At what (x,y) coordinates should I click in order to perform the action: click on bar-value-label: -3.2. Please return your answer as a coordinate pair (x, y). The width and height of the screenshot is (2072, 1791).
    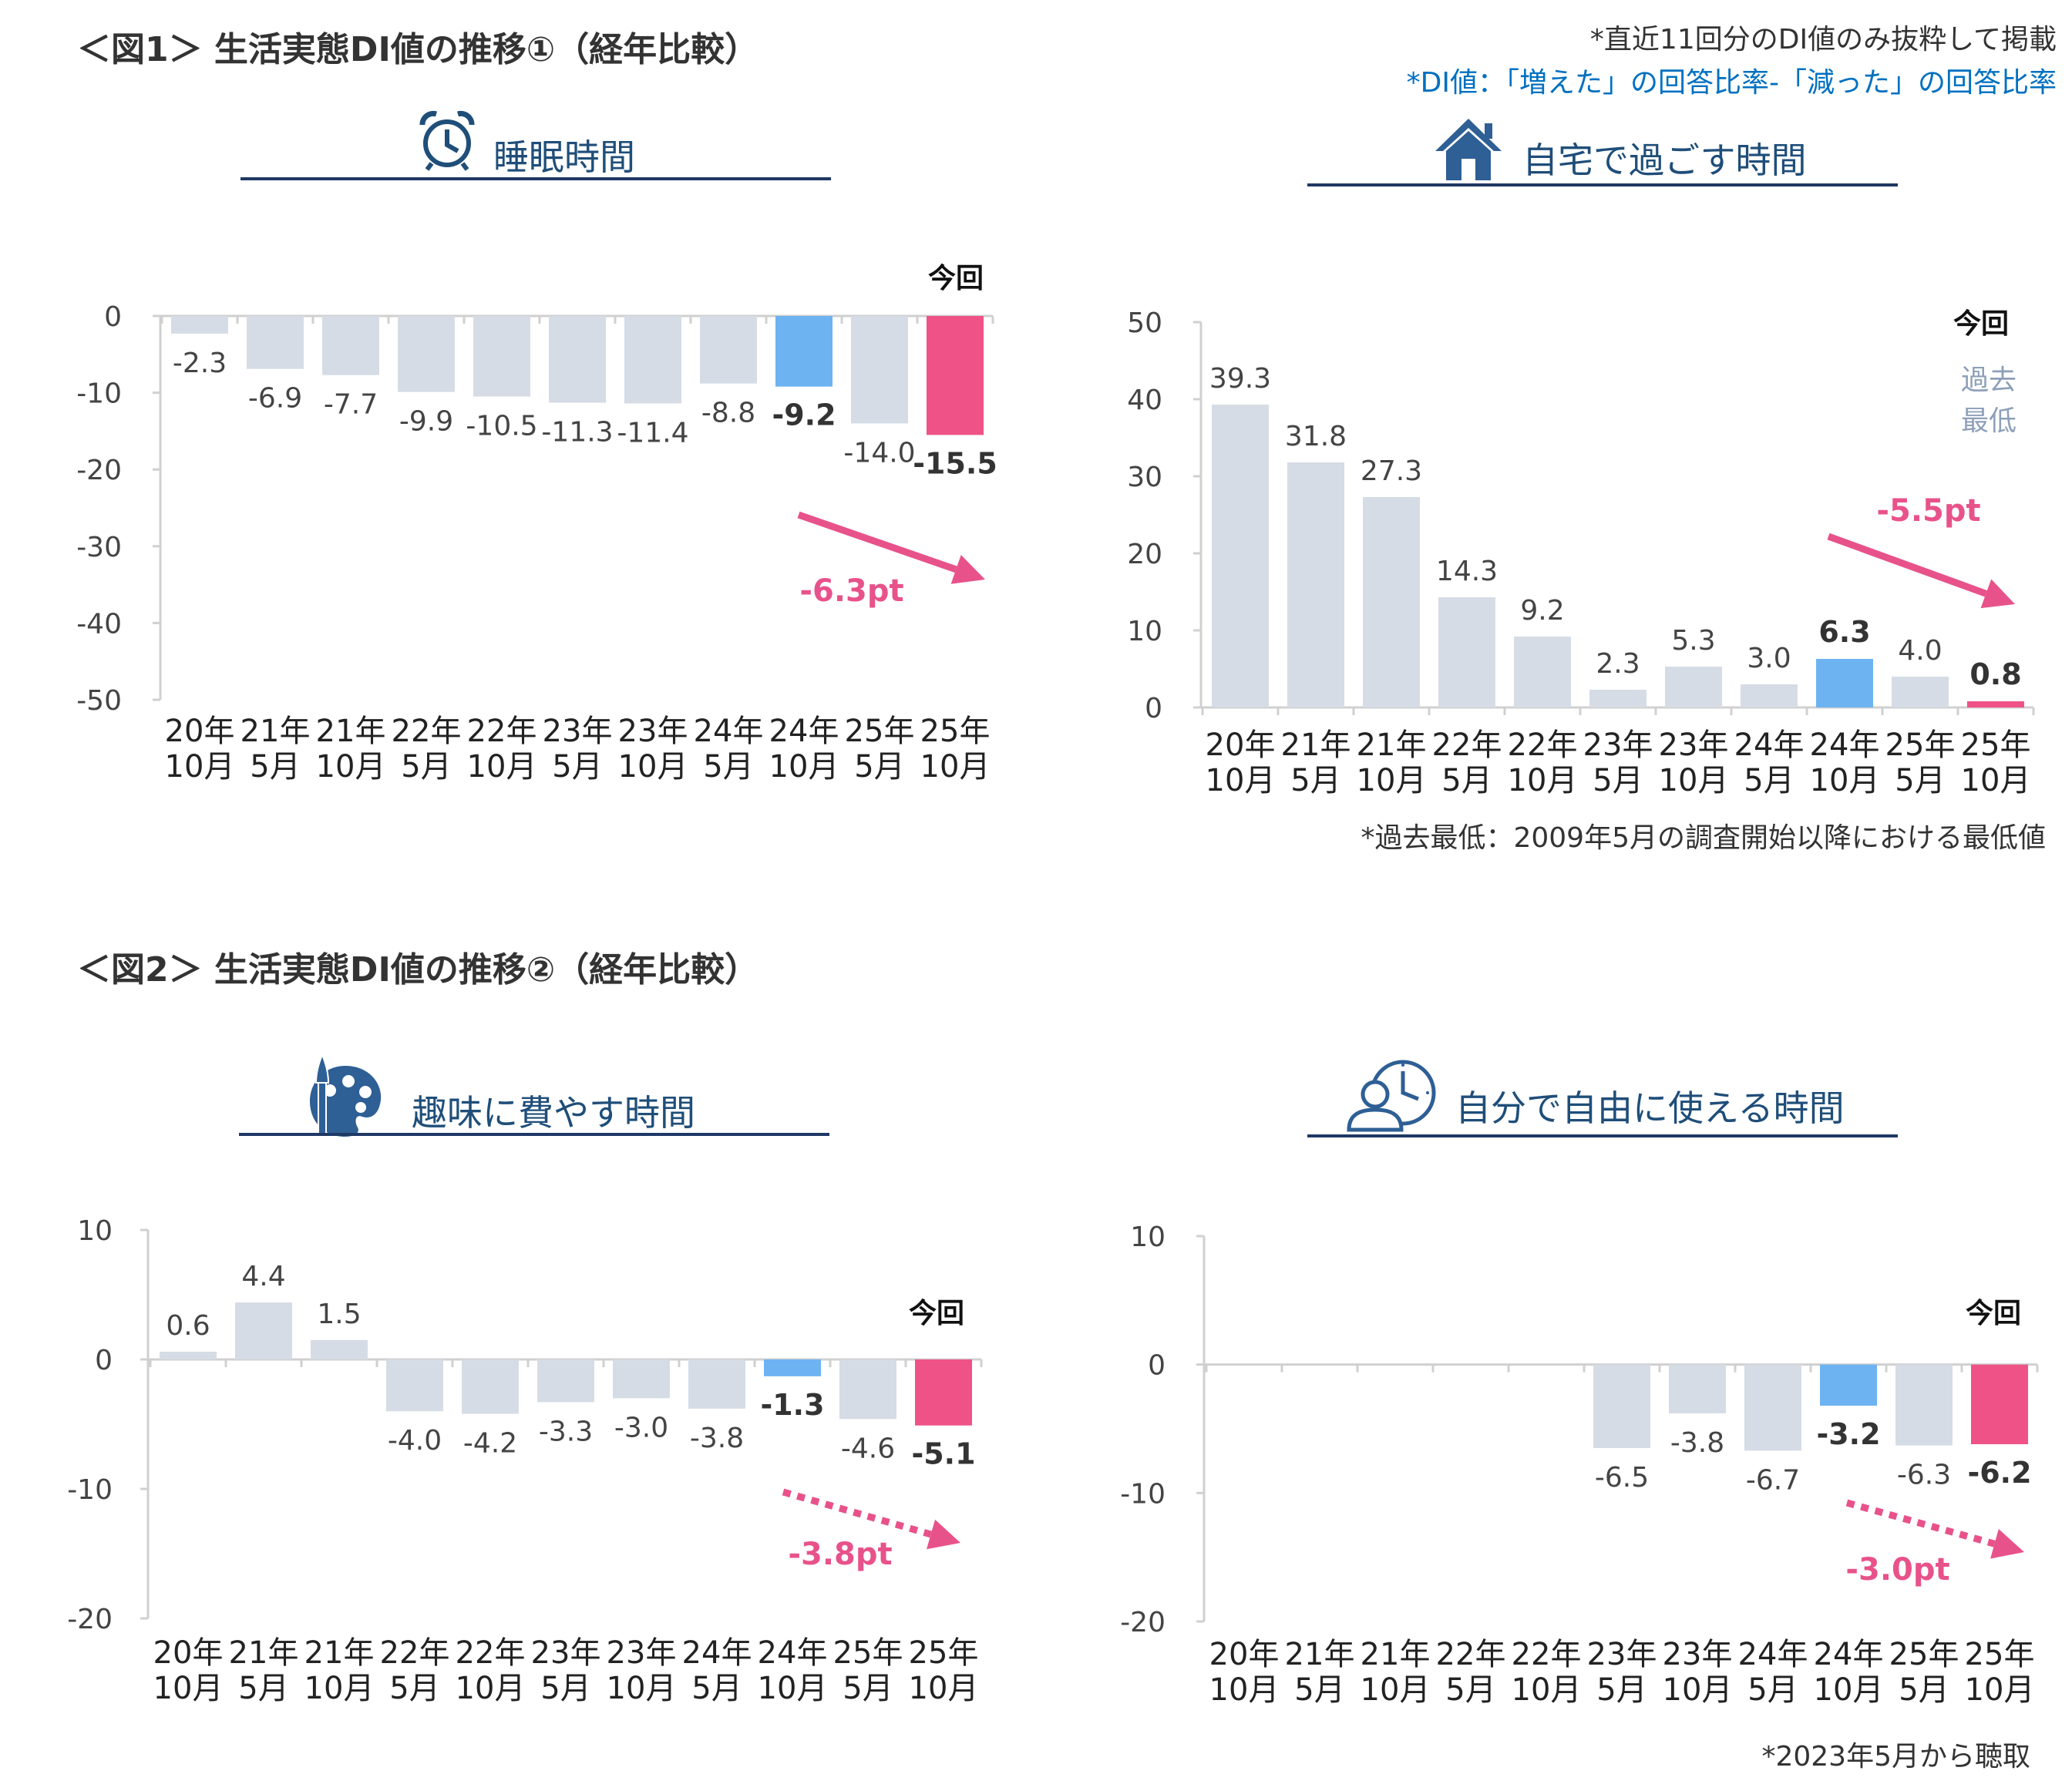
    Looking at the image, I should click on (1848, 1434).